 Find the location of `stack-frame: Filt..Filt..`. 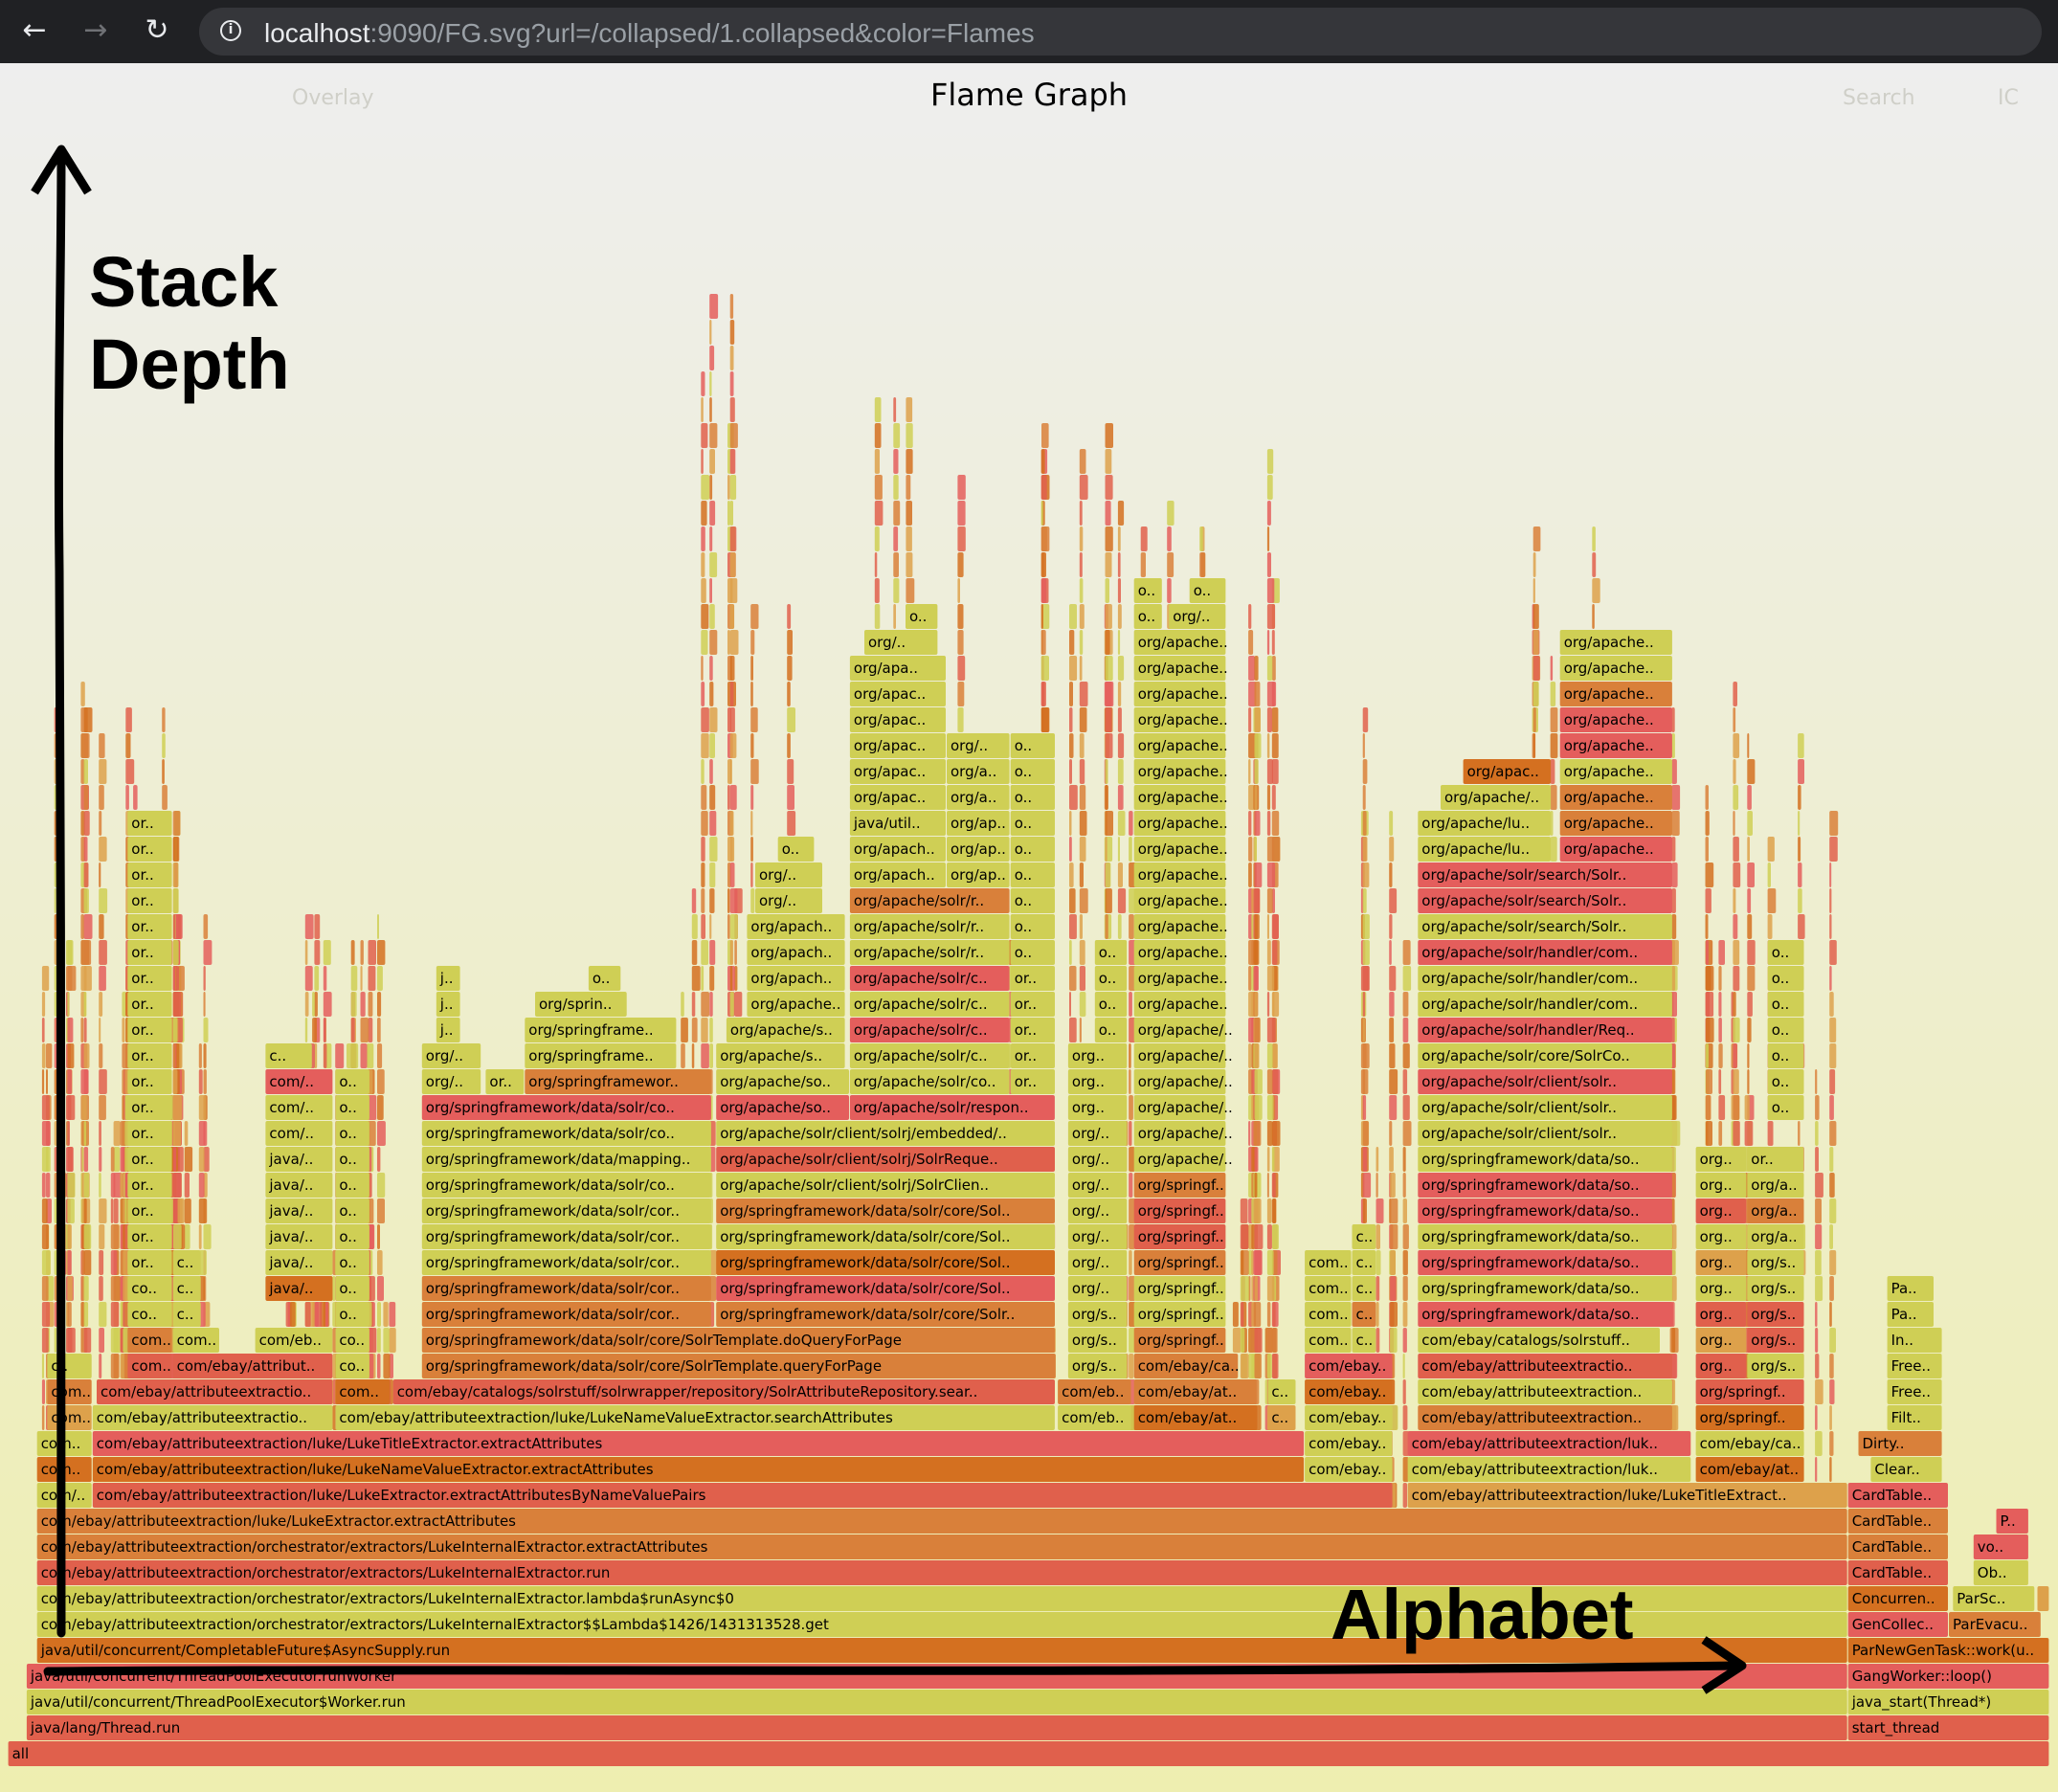

stack-frame: Filt..Filt.. is located at coordinates (1914, 1417).